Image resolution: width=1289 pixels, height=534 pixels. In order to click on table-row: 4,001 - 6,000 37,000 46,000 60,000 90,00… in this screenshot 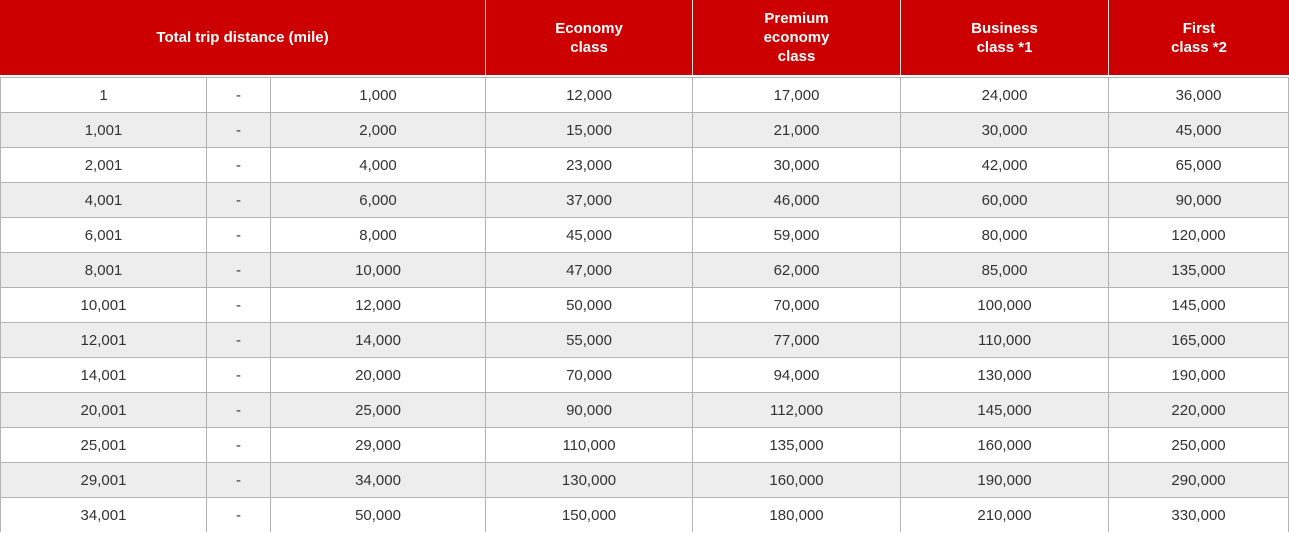, I will do `click(644, 200)`.